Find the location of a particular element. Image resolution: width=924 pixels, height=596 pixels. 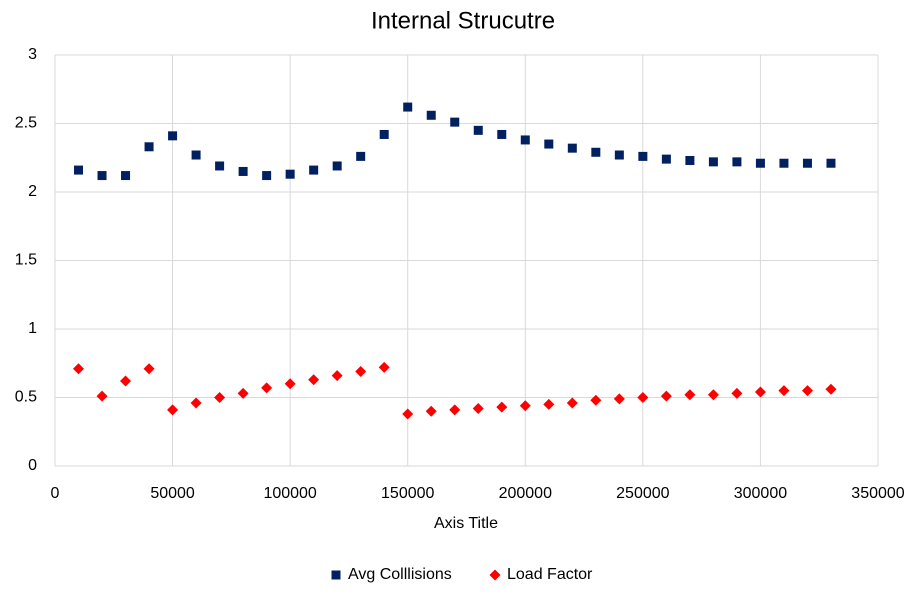

x-axis-title: Axis Title is located at coordinates (466, 523).